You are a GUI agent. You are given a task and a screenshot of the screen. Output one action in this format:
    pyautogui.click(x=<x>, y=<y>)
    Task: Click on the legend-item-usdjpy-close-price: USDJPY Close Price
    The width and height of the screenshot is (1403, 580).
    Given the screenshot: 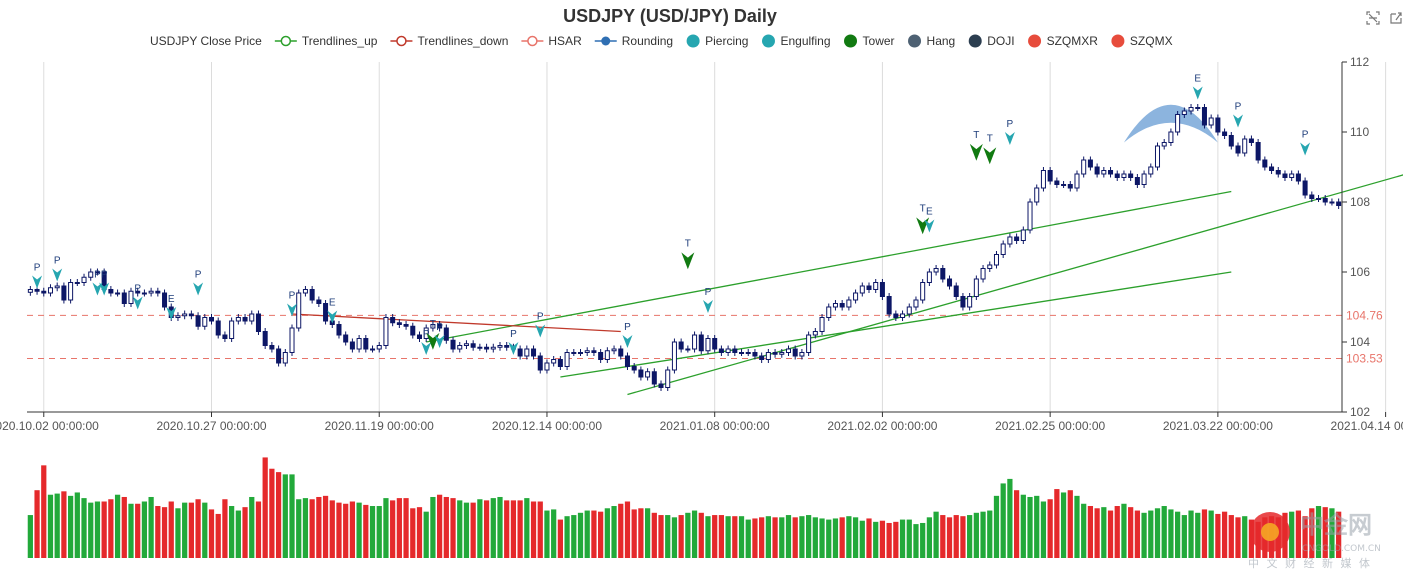 What is the action you would take?
    pyautogui.click(x=206, y=41)
    